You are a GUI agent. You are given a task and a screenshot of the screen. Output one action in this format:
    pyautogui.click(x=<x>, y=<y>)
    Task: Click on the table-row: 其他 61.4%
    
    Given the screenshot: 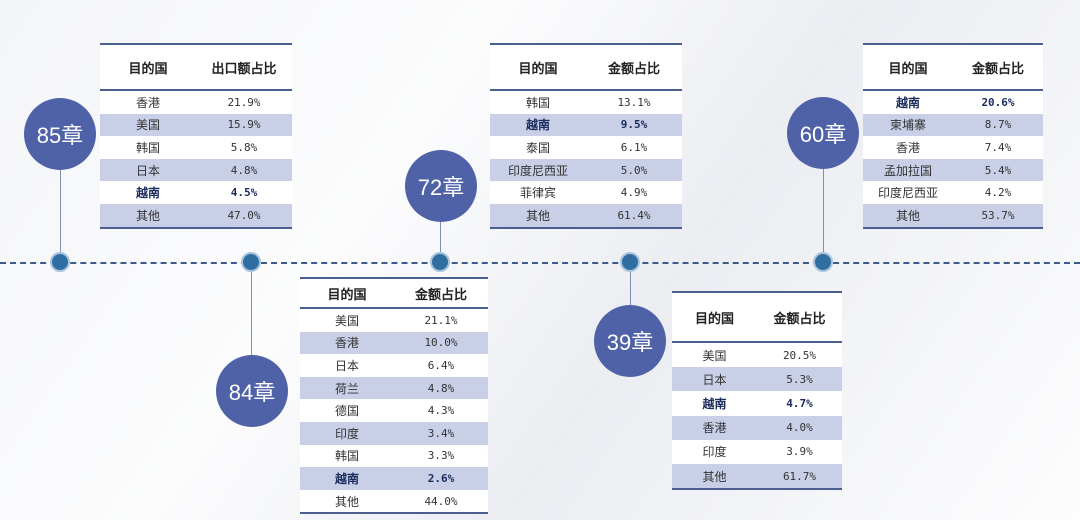 What is the action you would take?
    pyautogui.click(x=586, y=215)
    